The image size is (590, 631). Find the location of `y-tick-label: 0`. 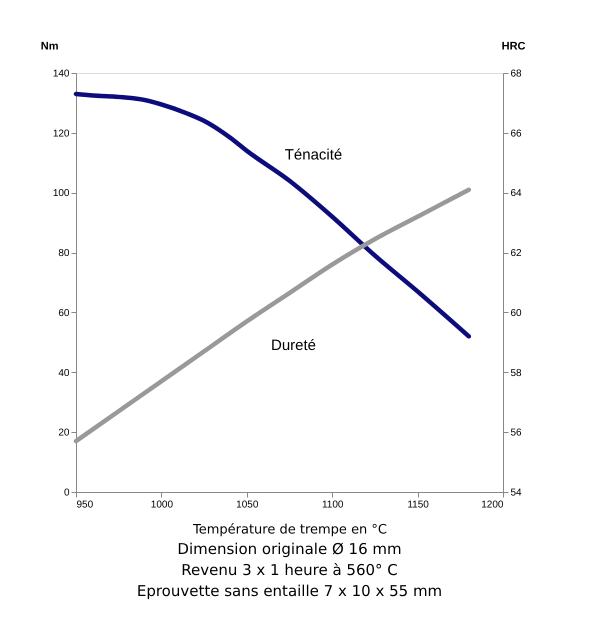

y-tick-label: 0 is located at coordinates (67, 493).